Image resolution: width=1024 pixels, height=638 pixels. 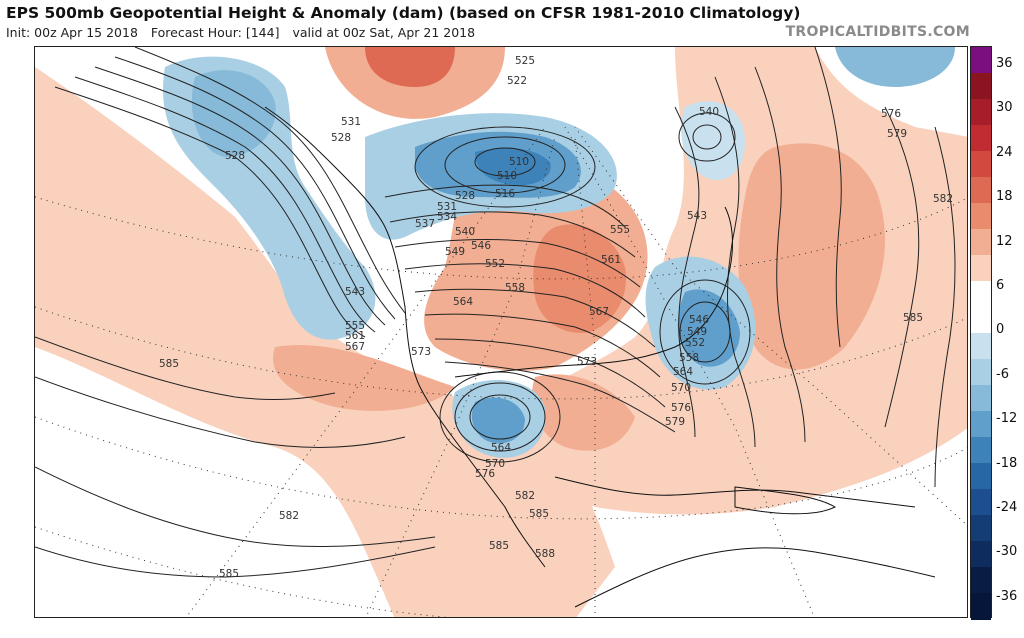 What do you see at coordinates (1004, 63) in the screenshot?
I see `colorbar-tick-label: 36` at bounding box center [1004, 63].